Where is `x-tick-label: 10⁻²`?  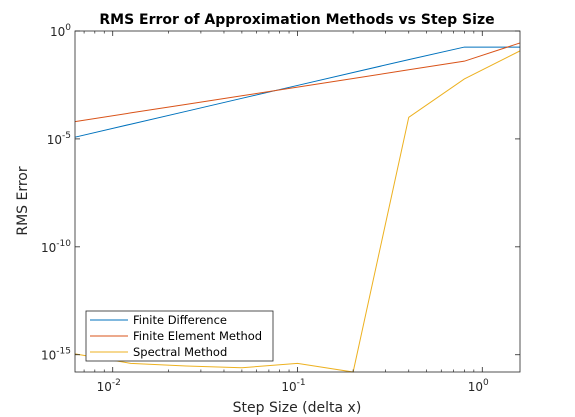 x-tick-label: 10⁻² is located at coordinates (109, 386).